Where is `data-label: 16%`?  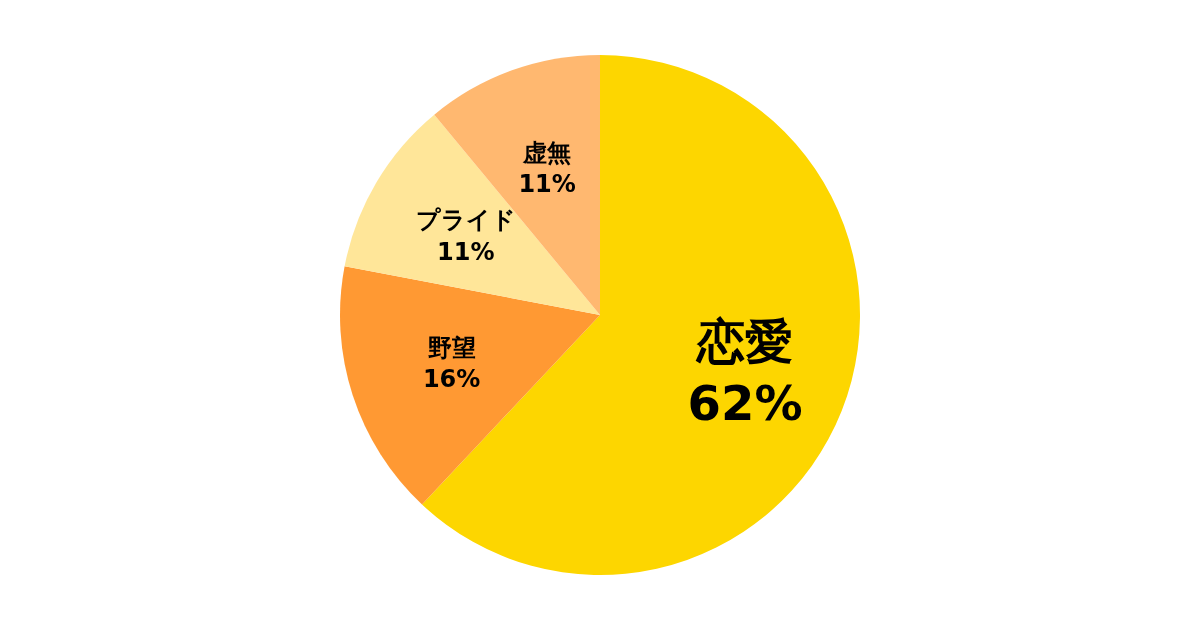
data-label: 16% is located at coordinates (451, 379).